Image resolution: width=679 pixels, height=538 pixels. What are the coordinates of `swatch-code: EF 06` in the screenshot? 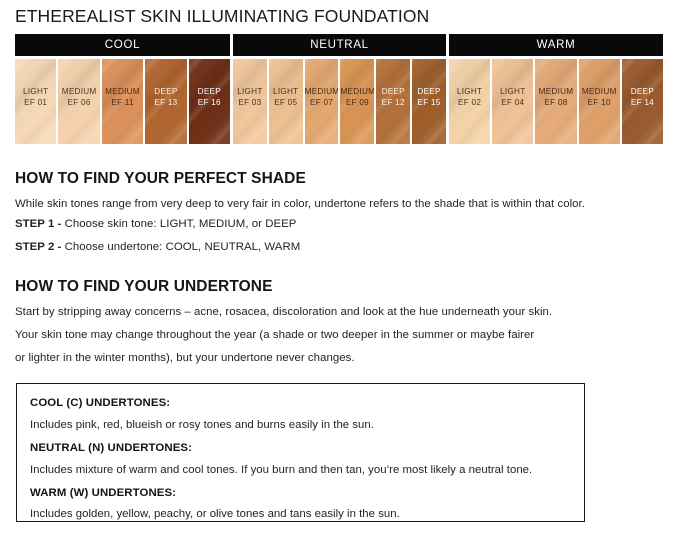 It's located at (79, 102).